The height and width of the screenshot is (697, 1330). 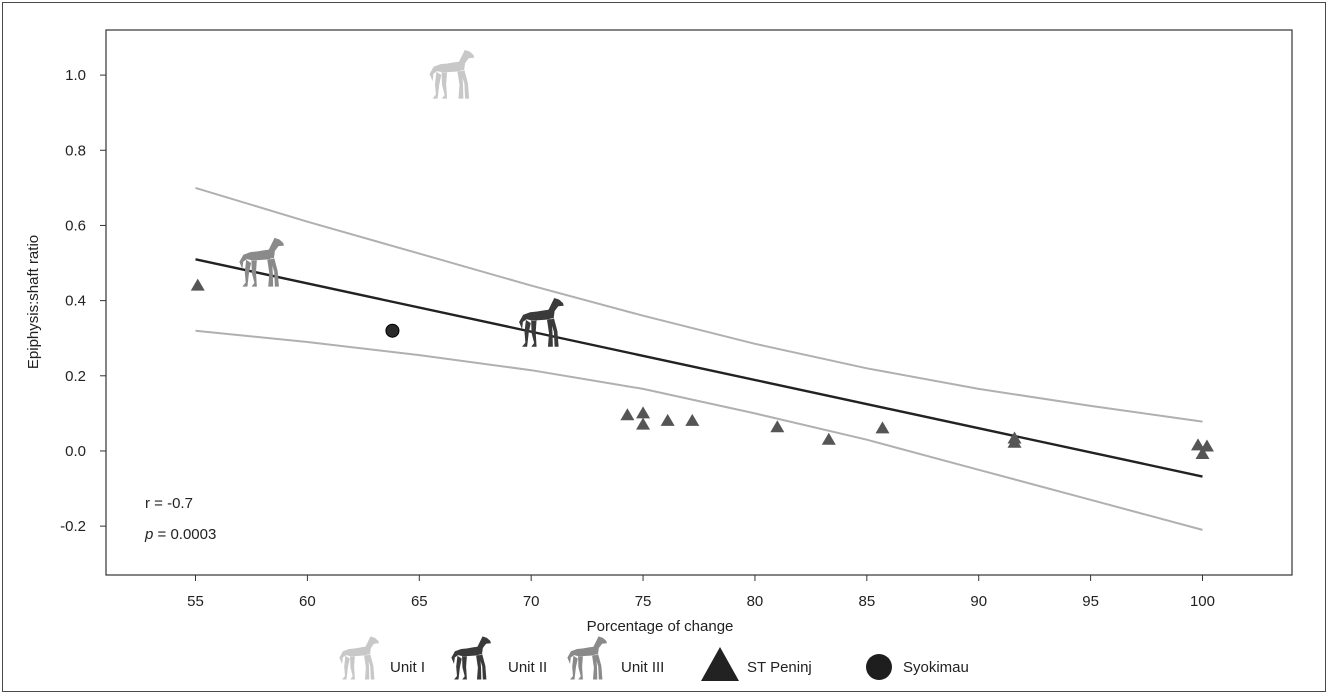 I want to click on y-tick-label: 1.0, so click(x=75, y=75).